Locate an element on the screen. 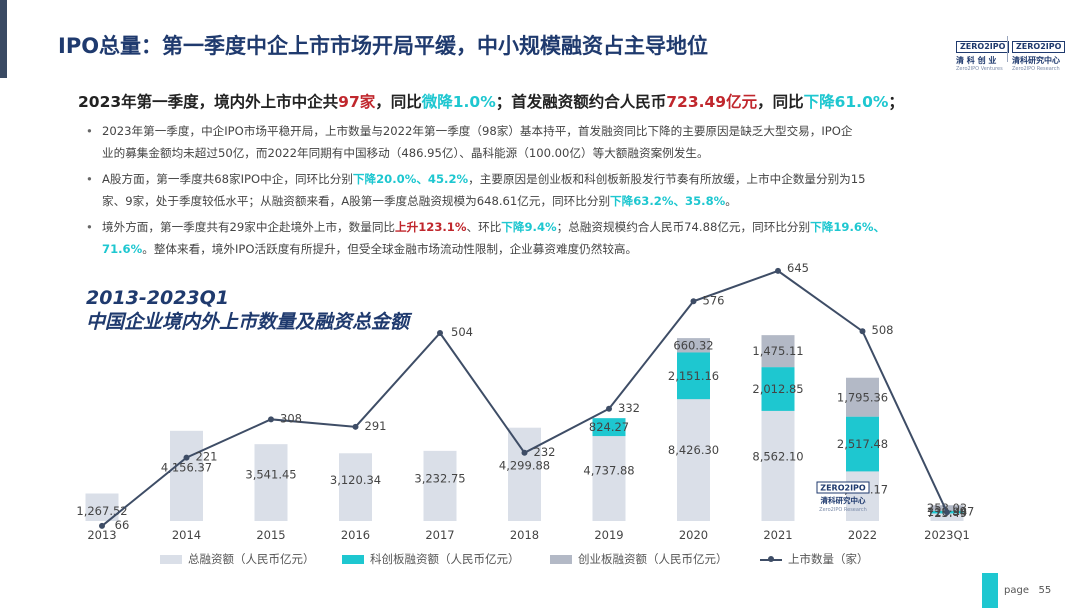 The width and height of the screenshot is (1080, 608). logo-mark: ZERO2IPO is located at coordinates (1039, 47).